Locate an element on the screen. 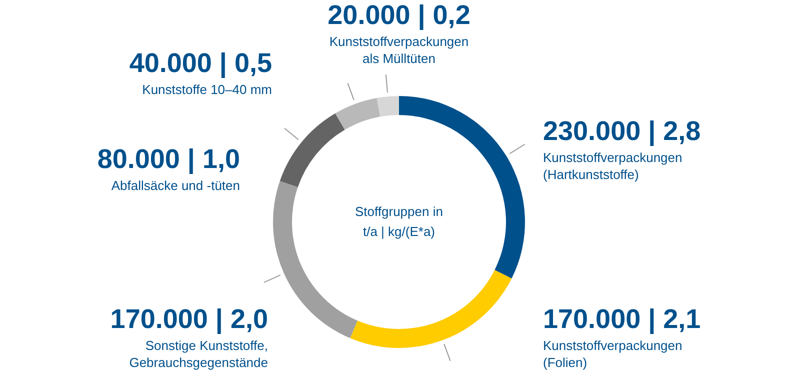 This screenshot has width=798, height=370. text: Stoffgruppen in is located at coordinates (399, 211).